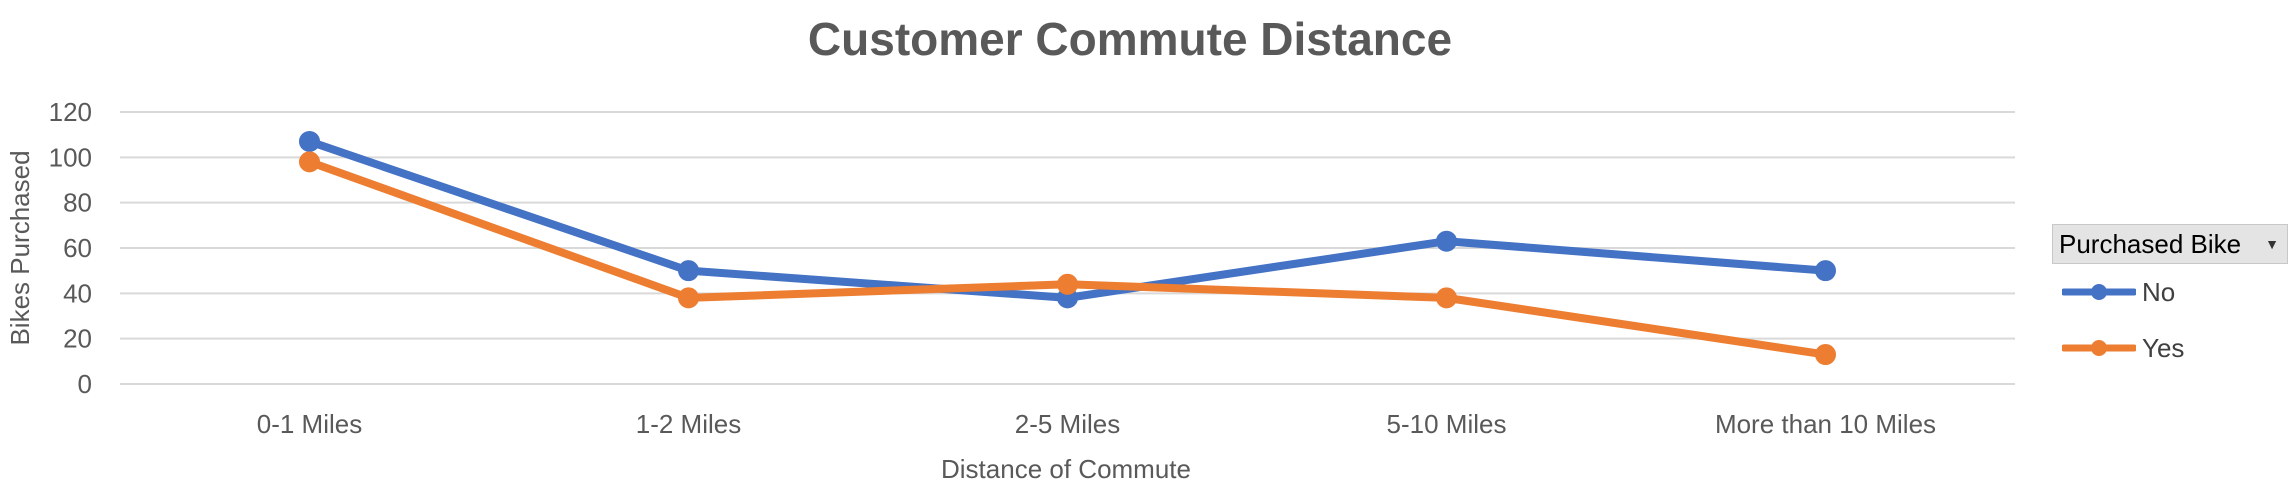  What do you see at coordinates (2150, 243) in the screenshot?
I see `legend-title: Purchased Bike` at bounding box center [2150, 243].